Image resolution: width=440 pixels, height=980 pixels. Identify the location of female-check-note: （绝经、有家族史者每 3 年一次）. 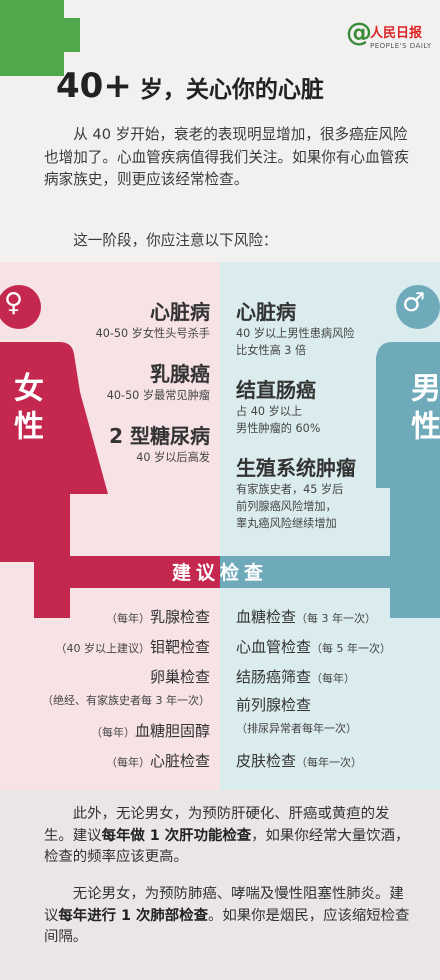
(126, 700).